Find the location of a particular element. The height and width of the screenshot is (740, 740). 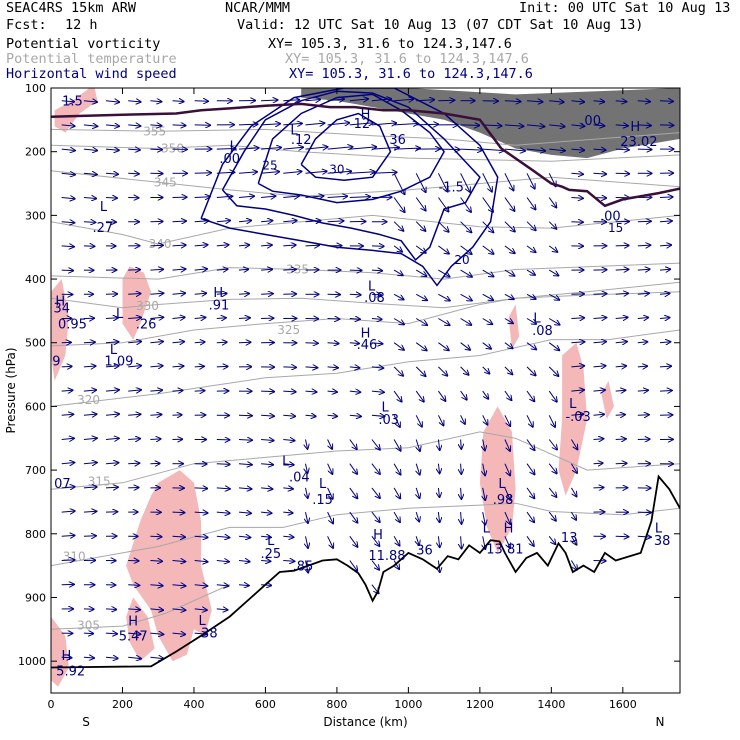

y-tick-label: 300 is located at coordinates (35, 215).